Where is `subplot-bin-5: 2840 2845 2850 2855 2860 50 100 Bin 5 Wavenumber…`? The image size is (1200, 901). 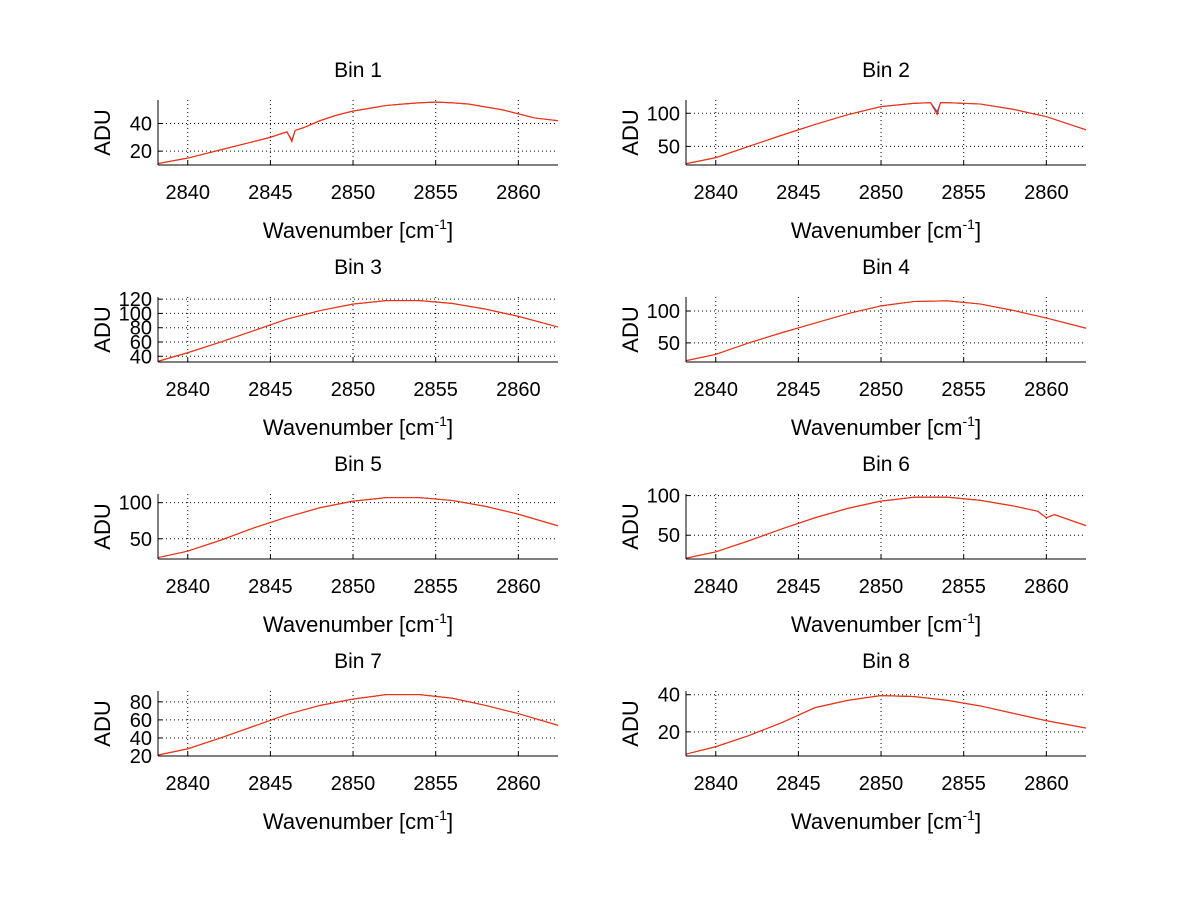 subplot-bin-5: 2840 2845 2850 2855 2860 50 100 Bin 5 Wavenumber… is located at coordinates (324, 545).